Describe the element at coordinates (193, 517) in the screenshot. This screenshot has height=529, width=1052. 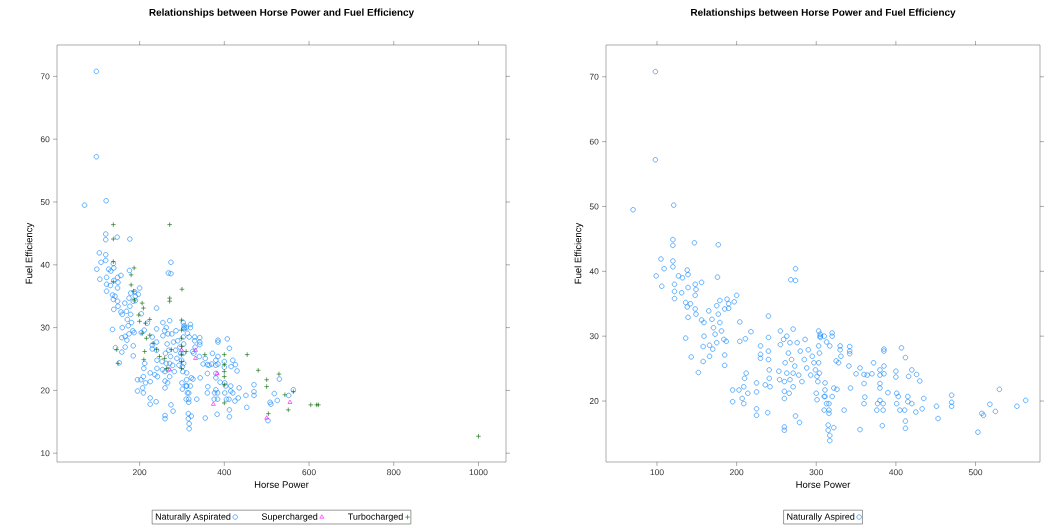
I see `legend-label: Naturally Aspirated` at that location.